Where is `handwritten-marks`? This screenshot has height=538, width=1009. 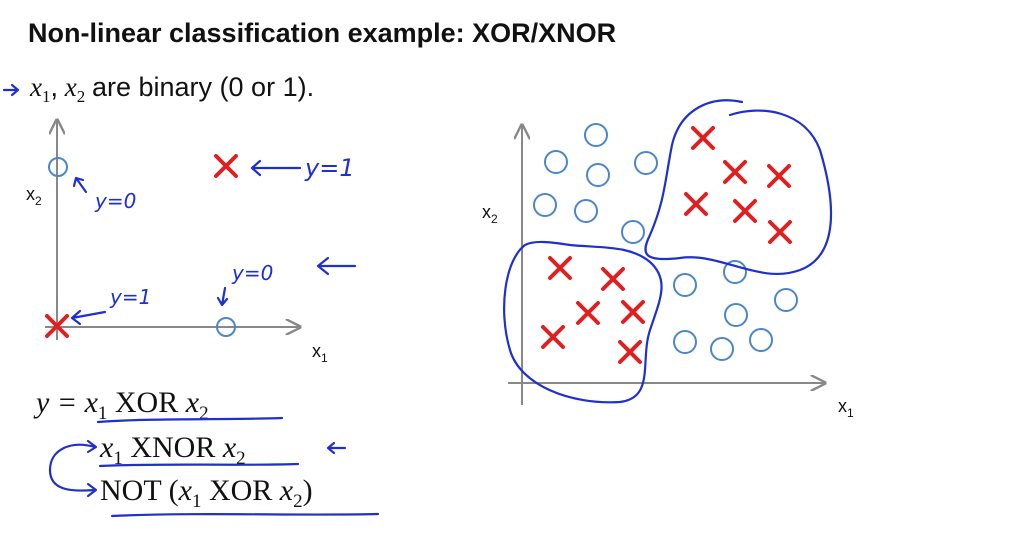 handwritten-marks is located at coordinates (214, 467).